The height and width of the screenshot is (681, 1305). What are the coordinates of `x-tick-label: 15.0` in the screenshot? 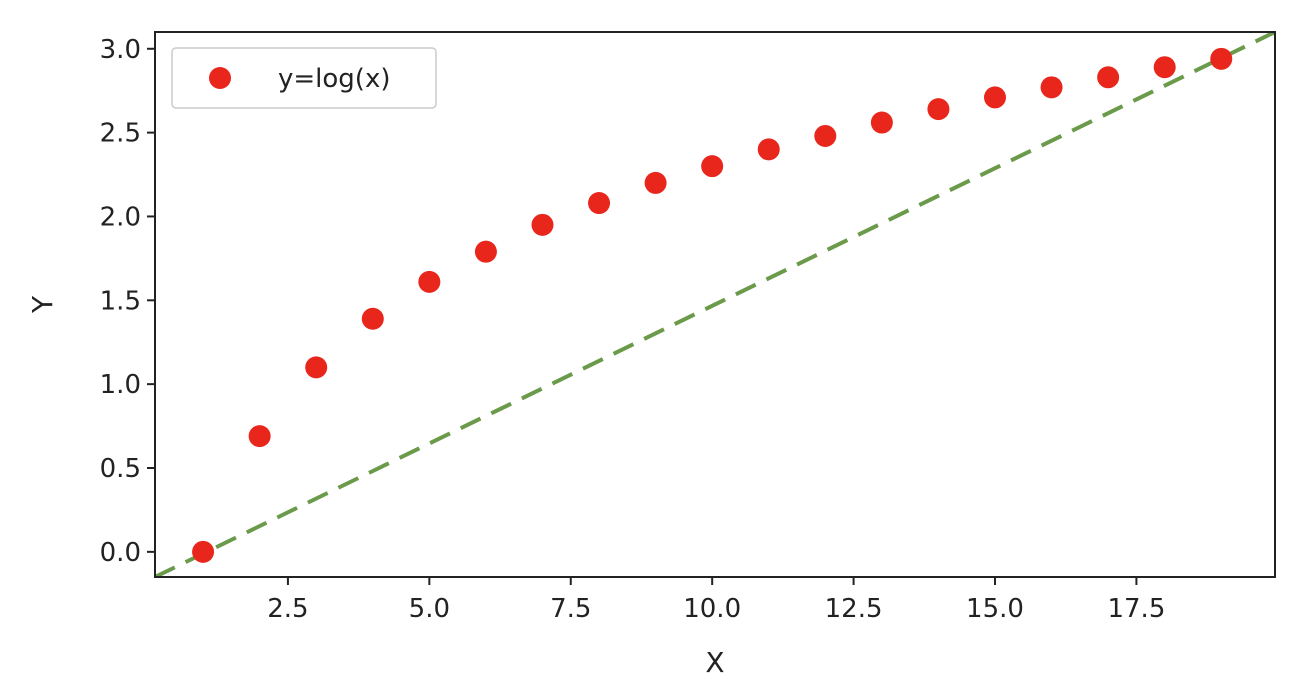 It's located at (995, 609).